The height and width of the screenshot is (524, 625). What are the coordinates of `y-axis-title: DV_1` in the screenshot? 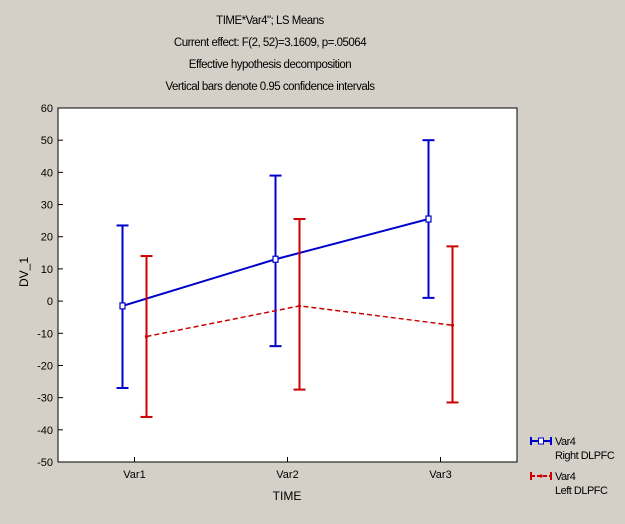 It's located at (24, 272).